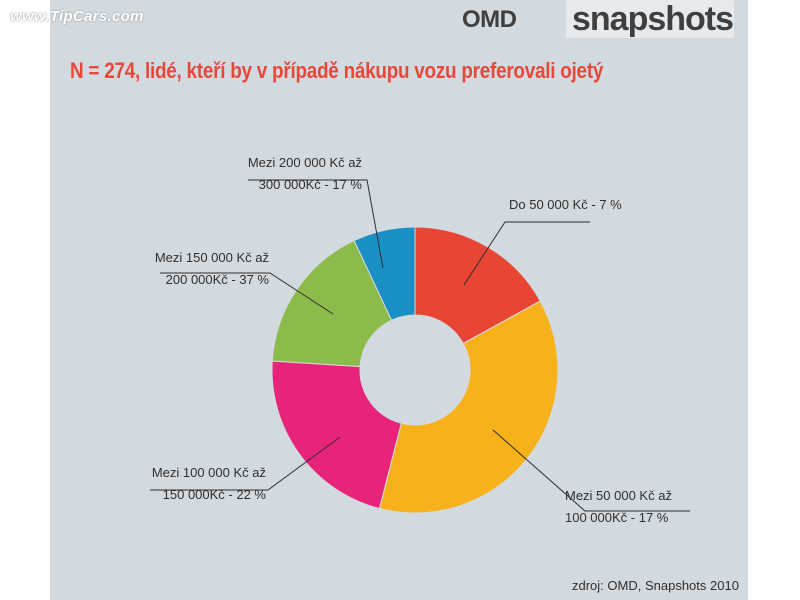 The width and height of the screenshot is (800, 600). What do you see at coordinates (201, 484) in the screenshot?
I see `slice-label-2: Mezi 100 000 Kč až 150 000Kč - 22 %` at bounding box center [201, 484].